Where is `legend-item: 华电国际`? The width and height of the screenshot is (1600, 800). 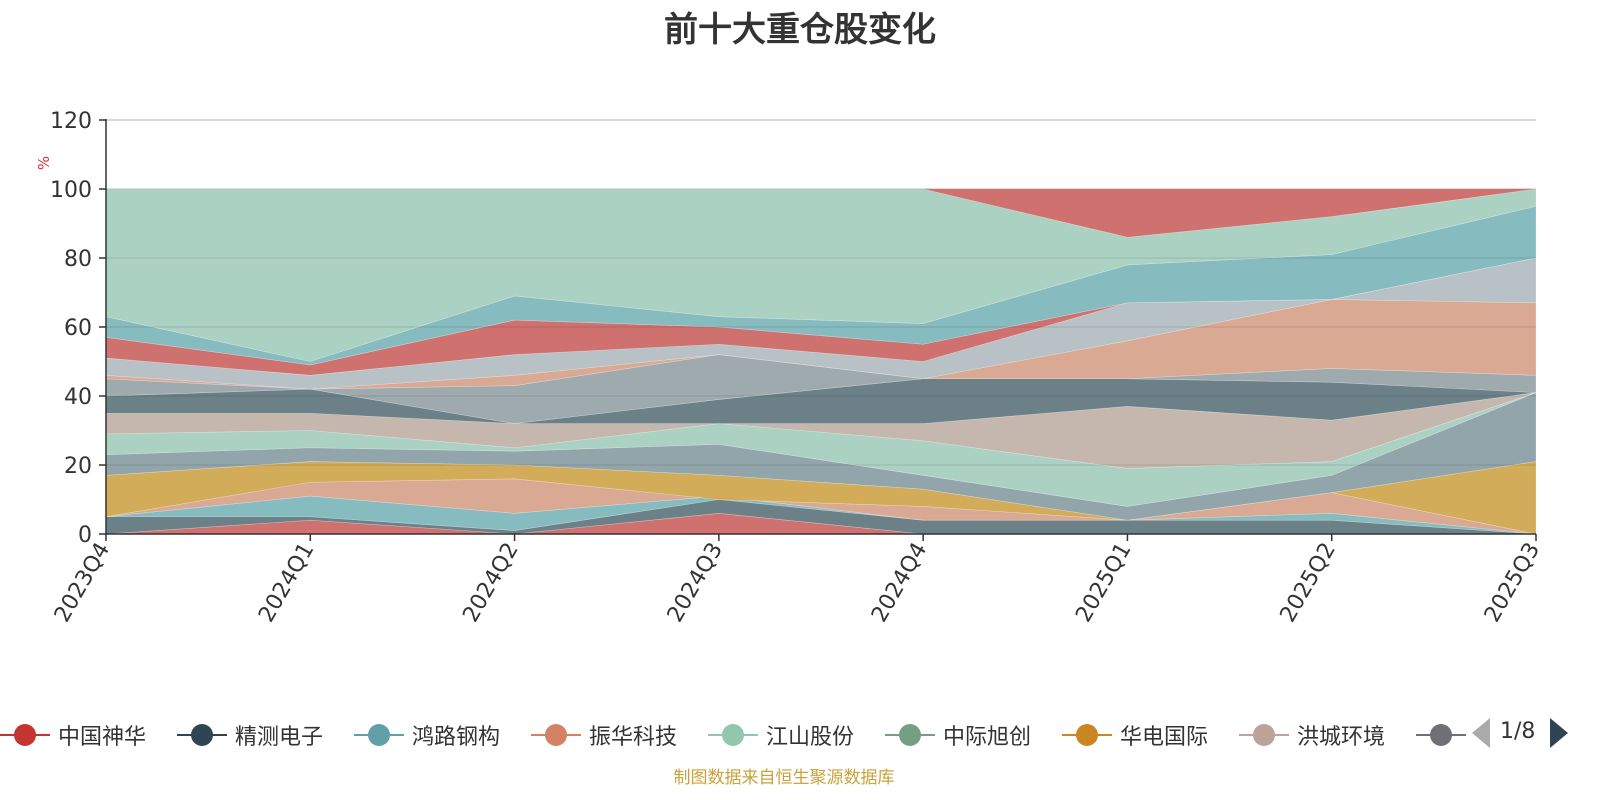 legend-item: 华电国际 is located at coordinates (1135, 735).